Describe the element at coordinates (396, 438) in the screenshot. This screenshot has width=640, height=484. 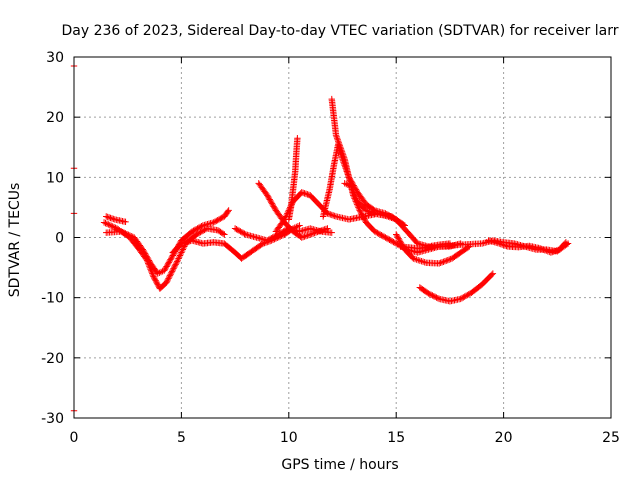
I see `x-tick-label: 15` at that location.